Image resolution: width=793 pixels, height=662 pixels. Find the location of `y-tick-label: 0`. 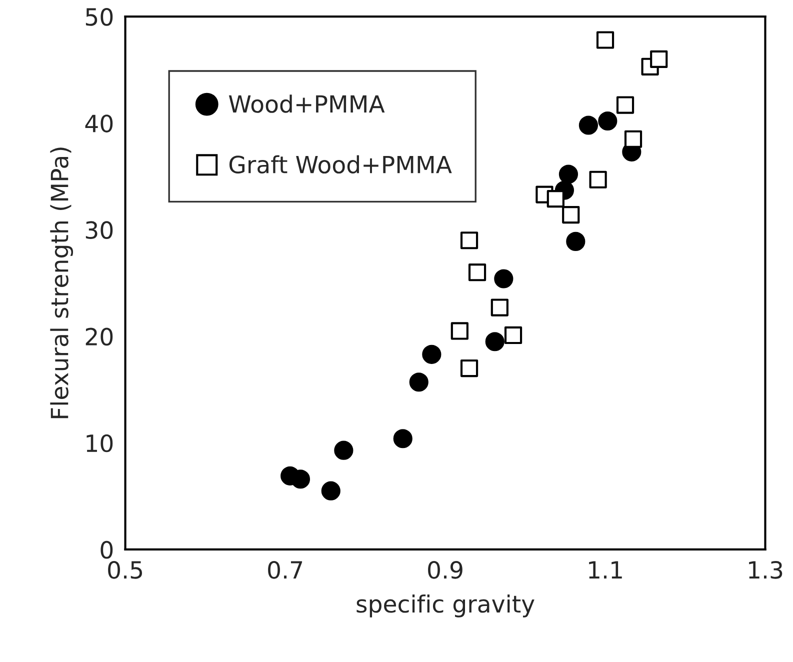

y-tick-label: 0 is located at coordinates (106, 549).